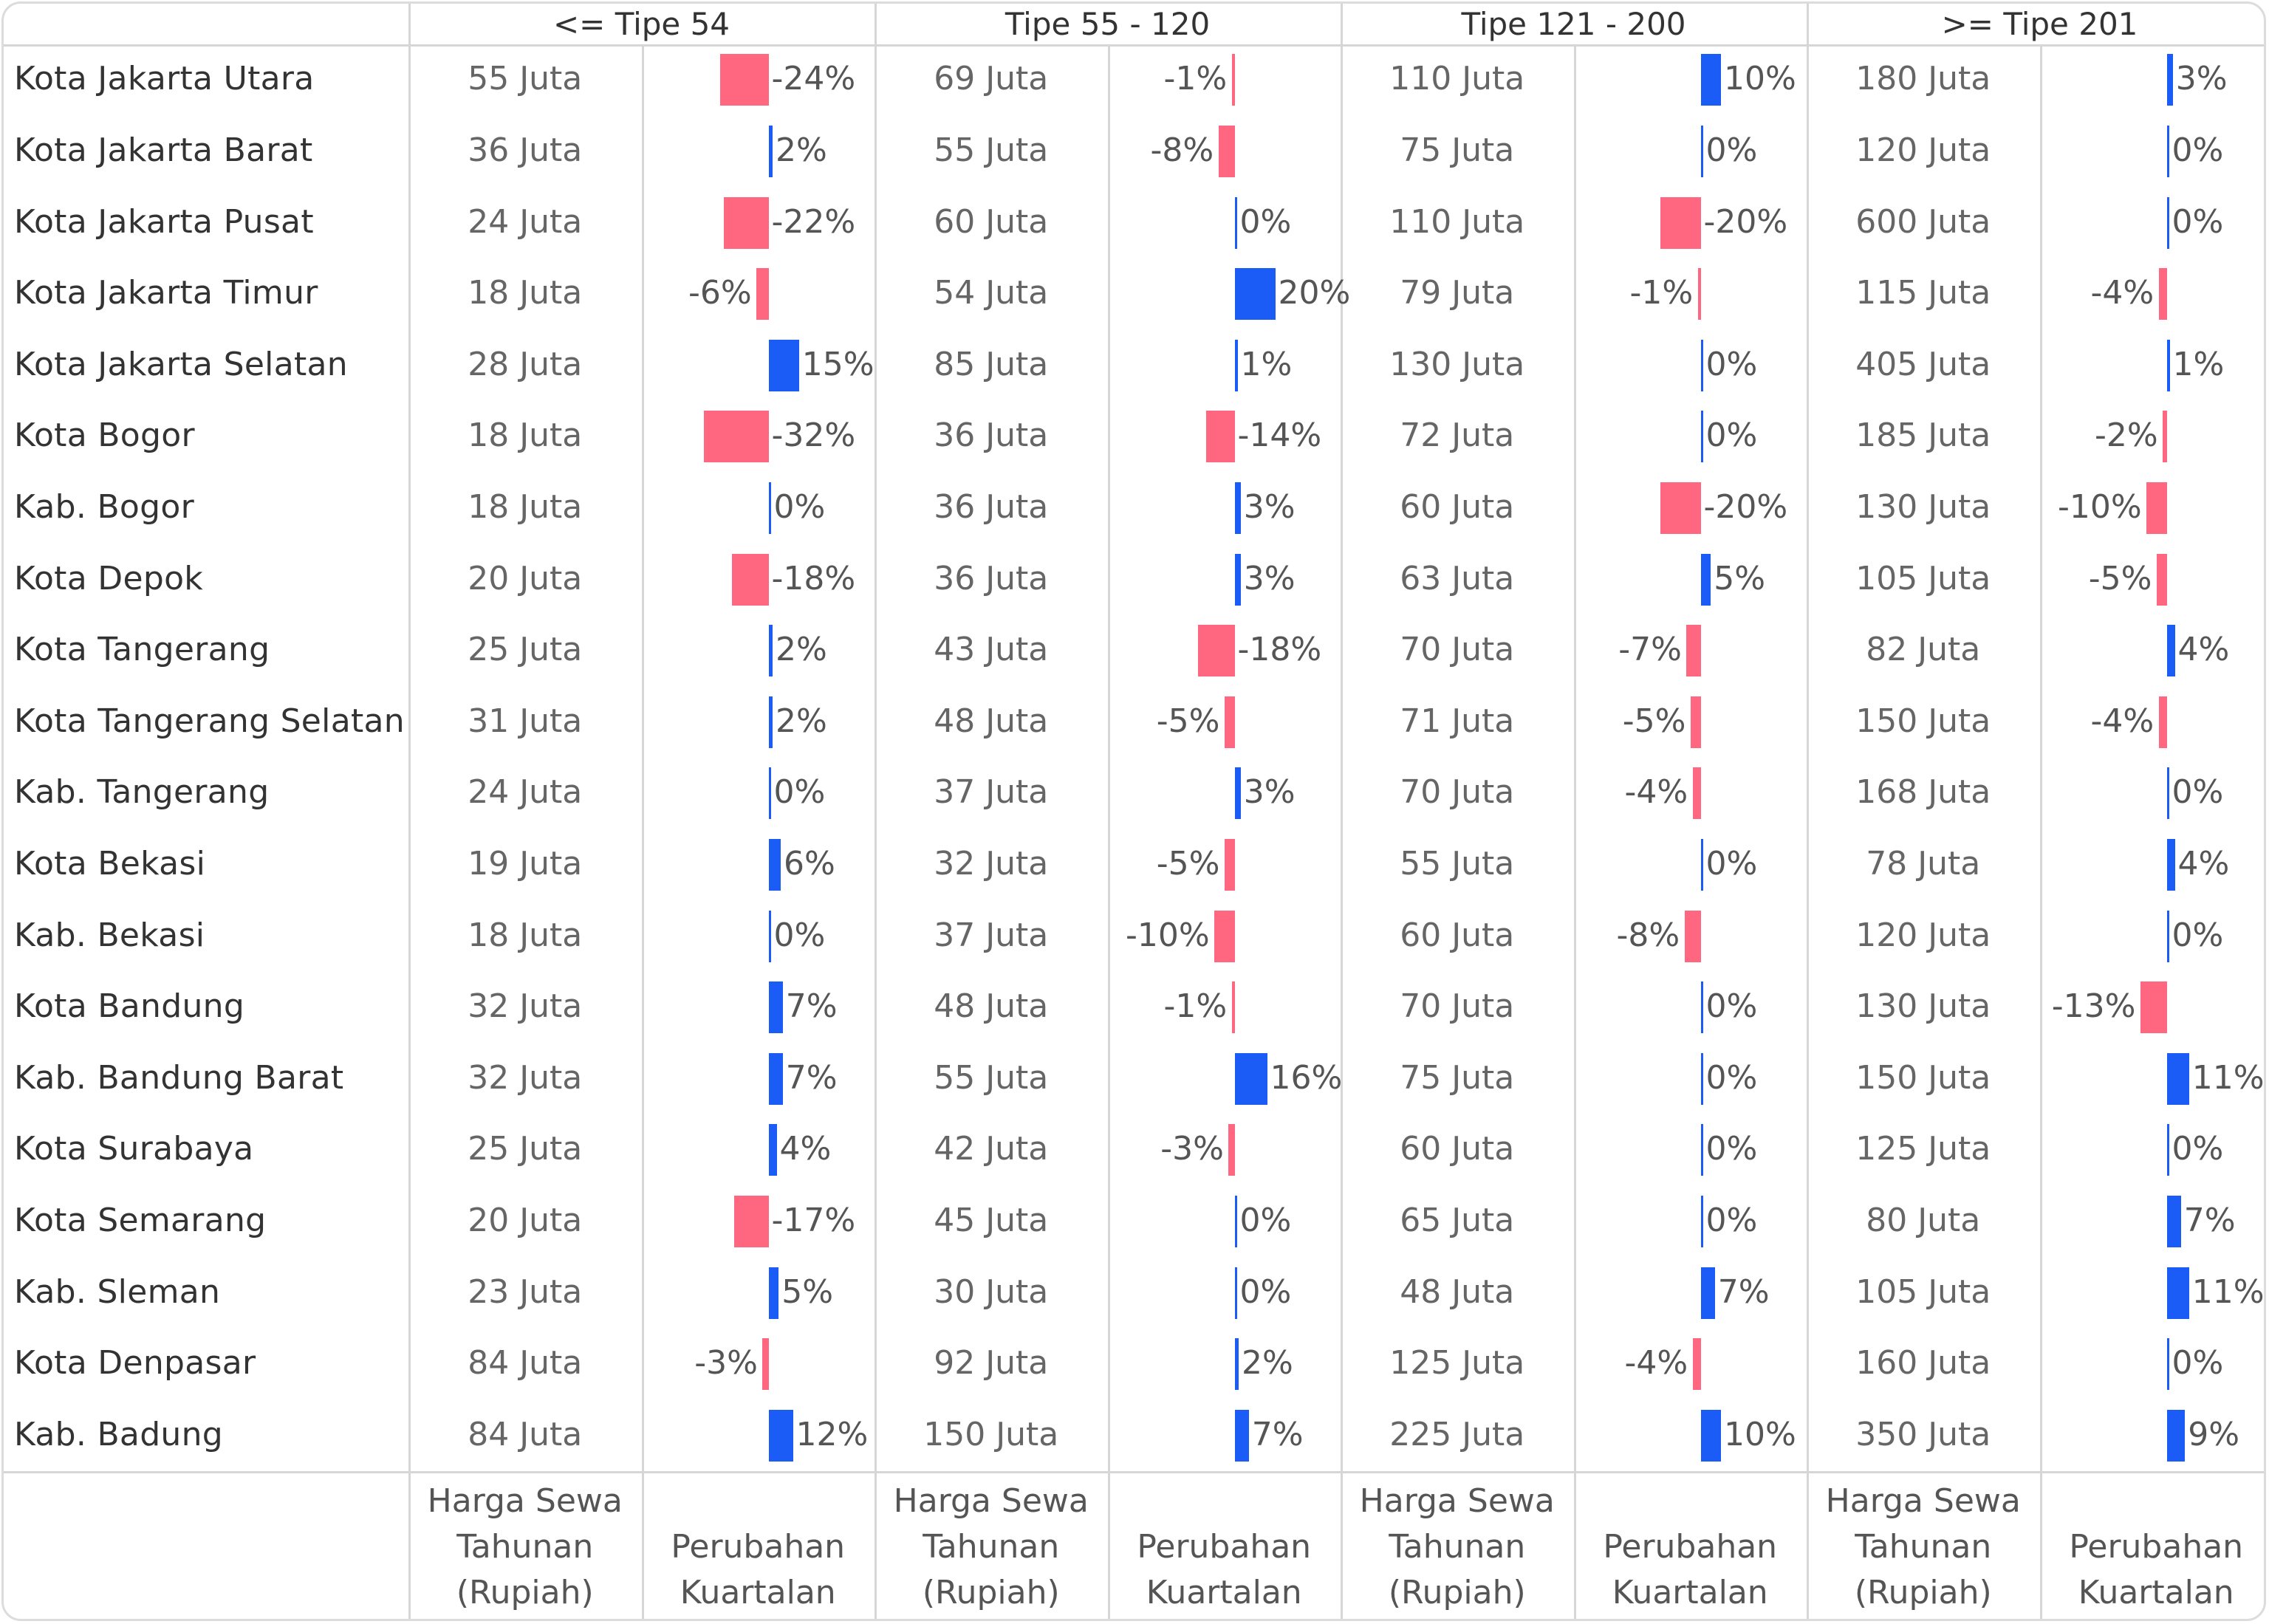 This screenshot has height=1624, width=2269. What do you see at coordinates (1457, 293) in the screenshot?
I see `price-value: 79 Juta` at bounding box center [1457, 293].